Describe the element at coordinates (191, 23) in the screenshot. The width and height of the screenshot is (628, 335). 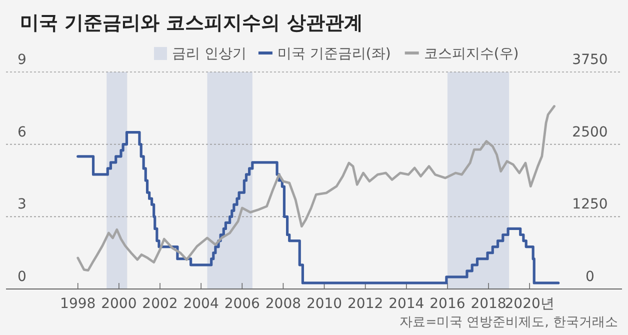
I see `title: 미국 기준금리와 코스피지수의 상관관계` at that location.